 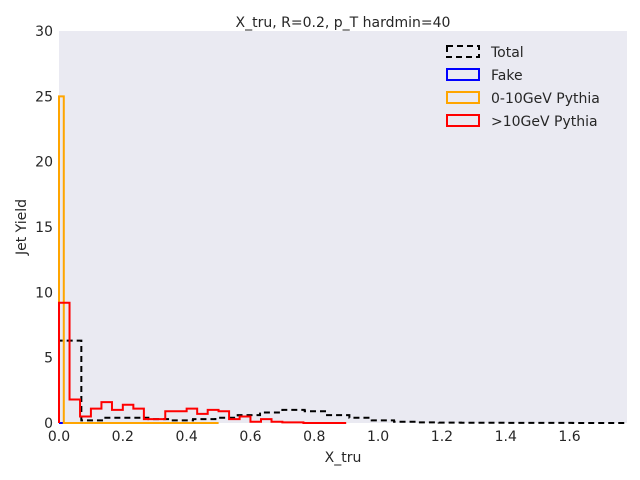 What do you see at coordinates (523, 87) in the screenshot?
I see `legend: Total Fake 0-10GeV Pythia >10GeV Pythia` at bounding box center [523, 87].